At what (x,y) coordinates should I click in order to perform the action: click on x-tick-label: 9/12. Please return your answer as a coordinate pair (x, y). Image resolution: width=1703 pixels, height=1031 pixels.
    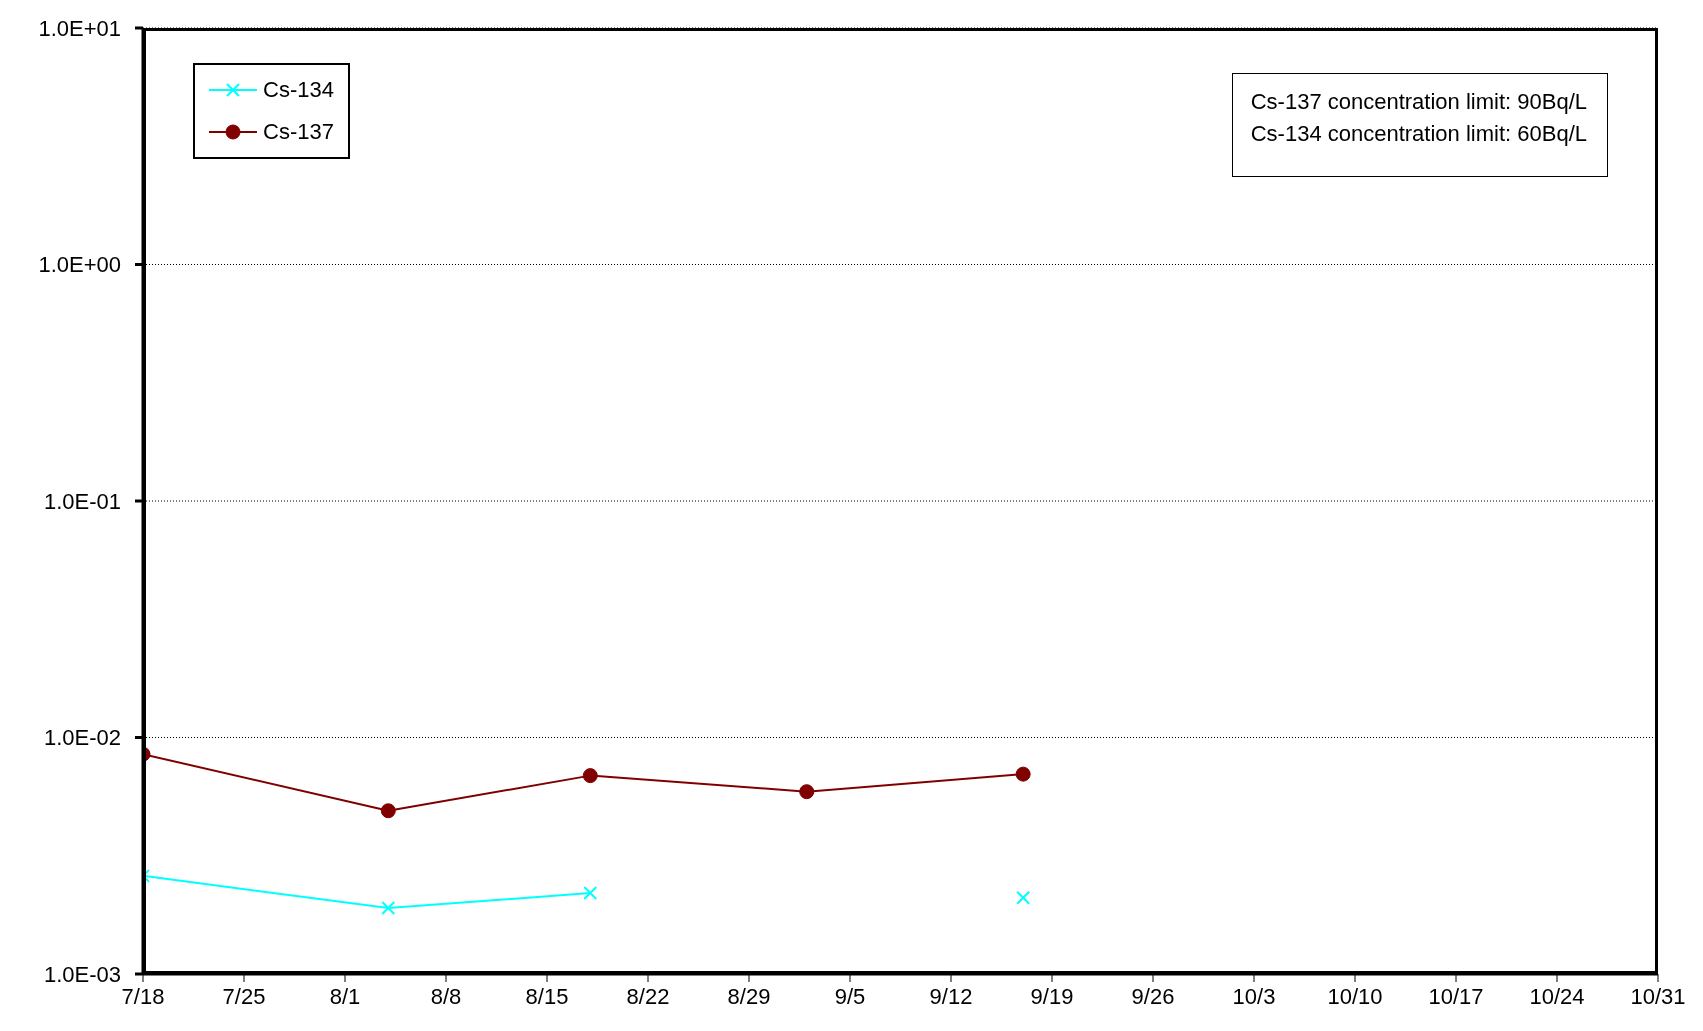
    Looking at the image, I should click on (951, 996).